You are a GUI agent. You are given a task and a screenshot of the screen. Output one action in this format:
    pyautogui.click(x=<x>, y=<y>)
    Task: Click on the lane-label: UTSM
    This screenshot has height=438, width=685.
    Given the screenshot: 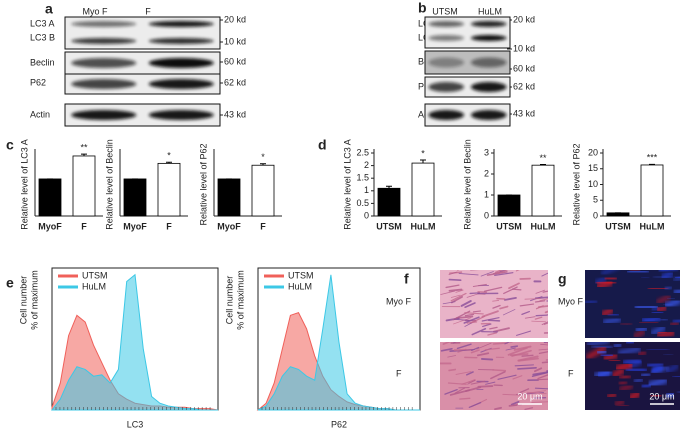 What is the action you would take?
    pyautogui.click(x=445, y=11)
    